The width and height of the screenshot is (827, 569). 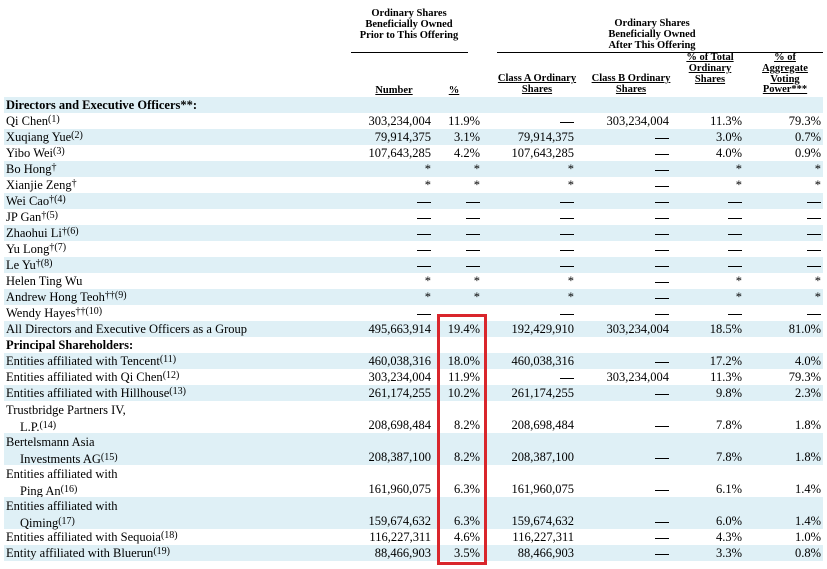 What do you see at coordinates (466, 457) in the screenshot?
I see `pct-cell: 8.2%` at bounding box center [466, 457].